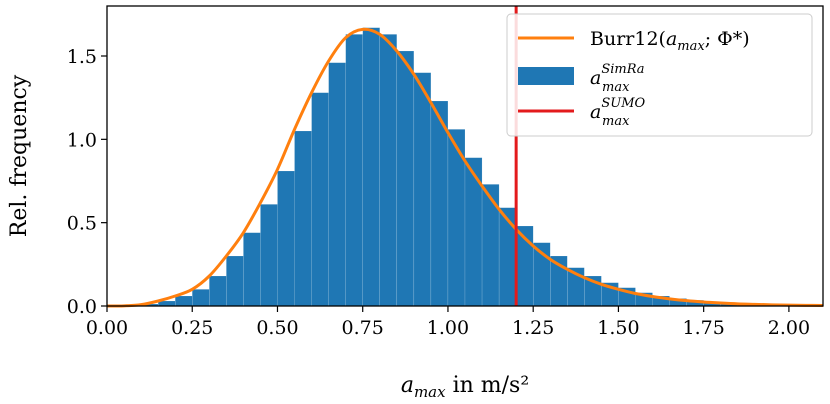 This screenshot has width=830, height=404. Describe the element at coordinates (363, 328) in the screenshot. I see `x-tick-label: 0.75` at that location.